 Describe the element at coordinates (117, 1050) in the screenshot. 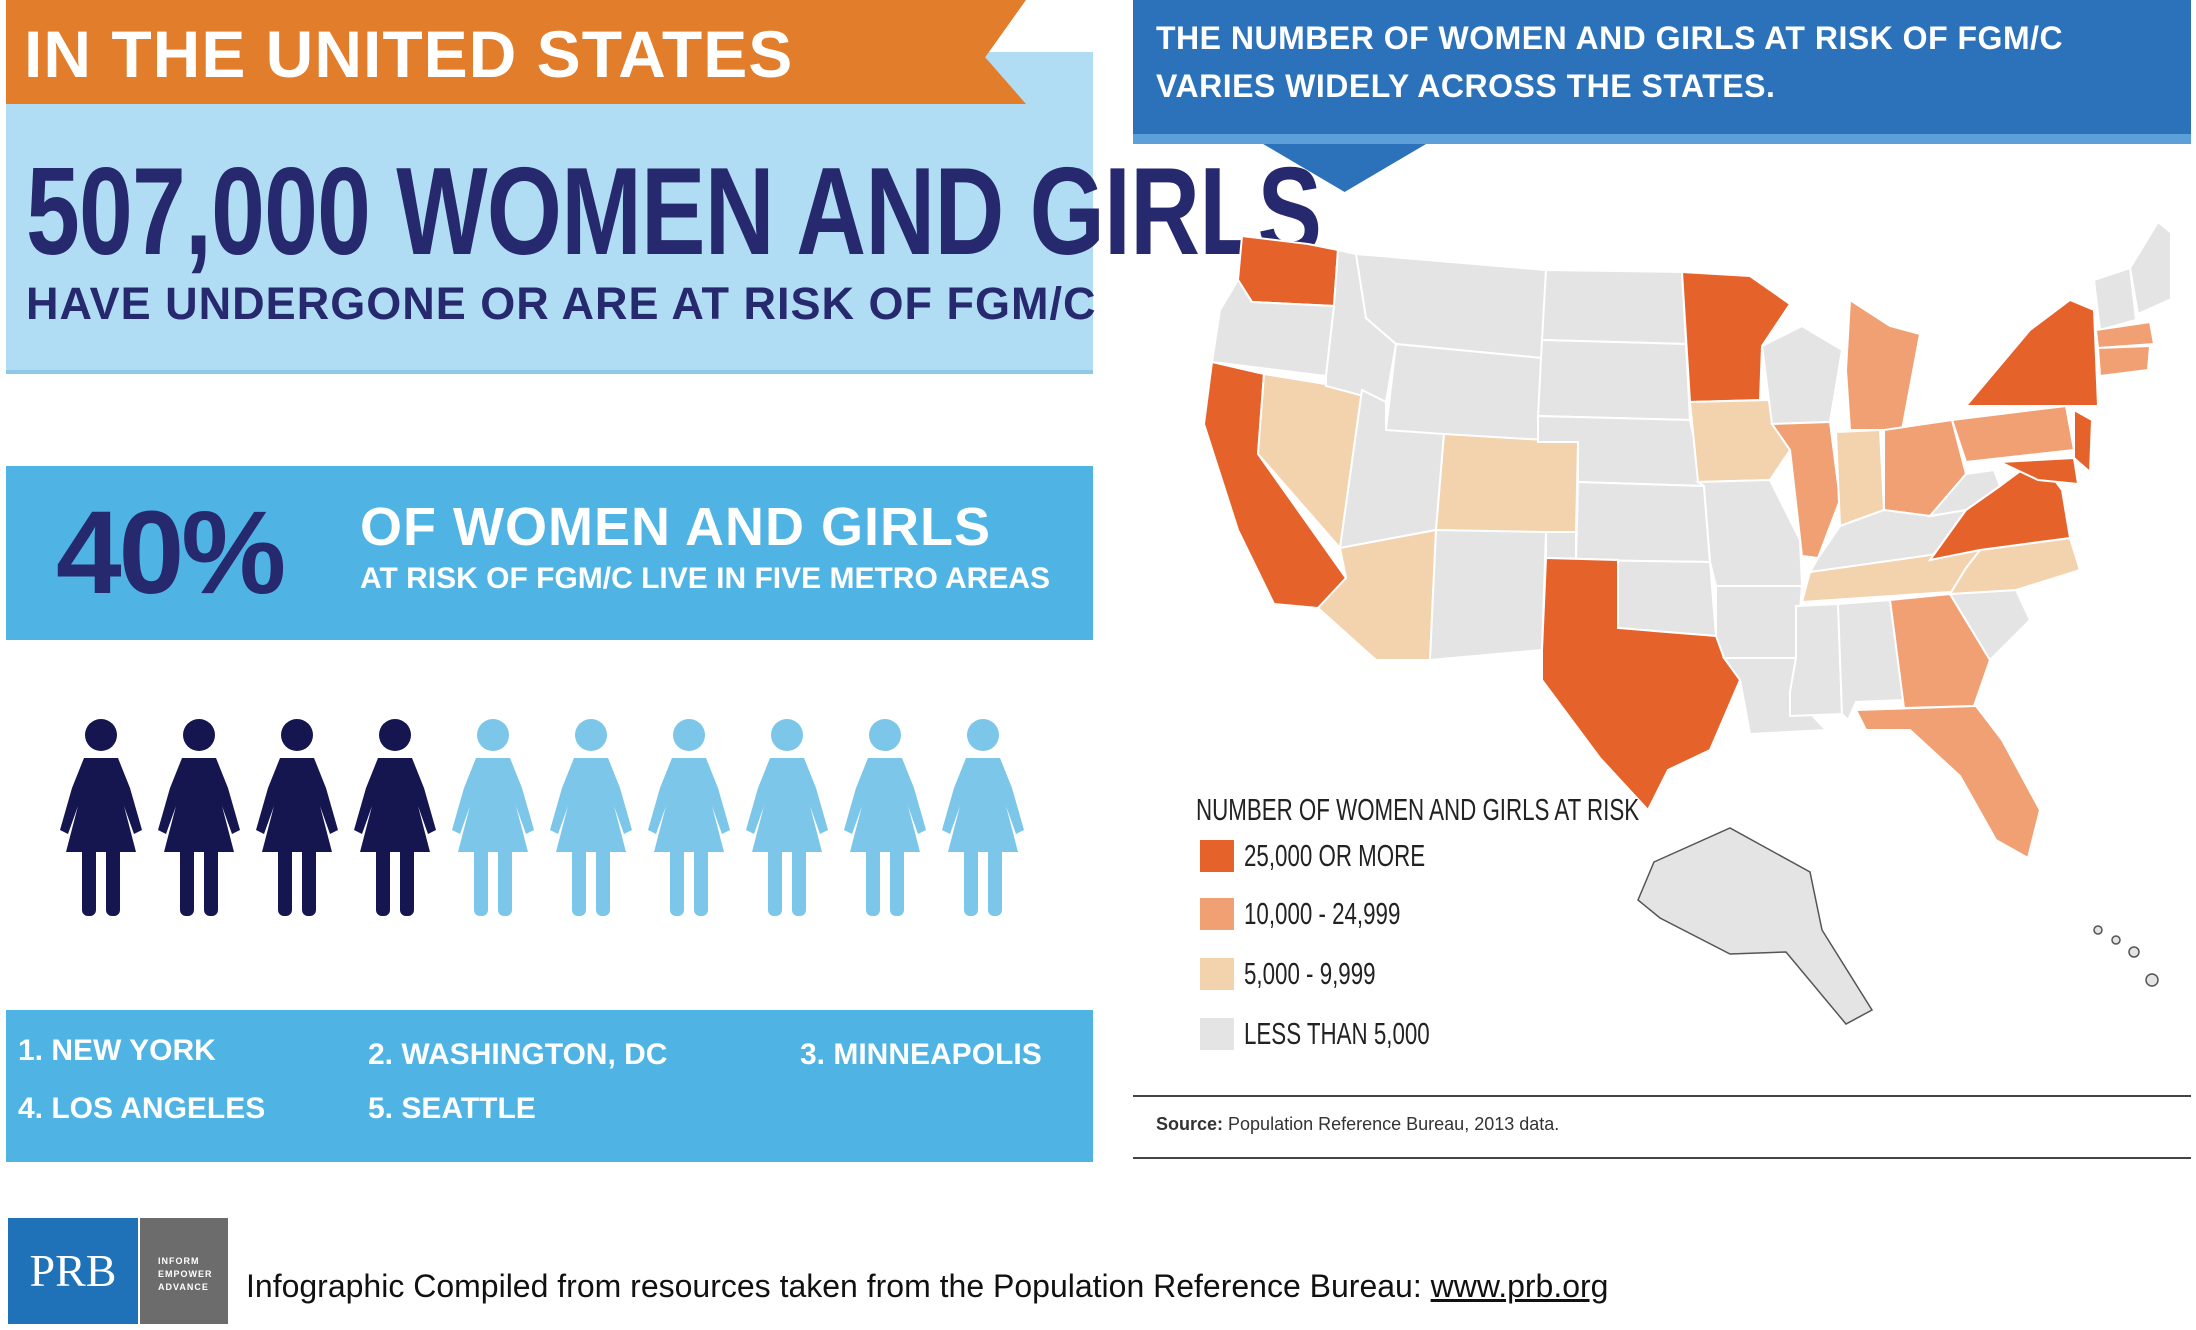

I see `metro-item: 1. NEW YORK` at that location.